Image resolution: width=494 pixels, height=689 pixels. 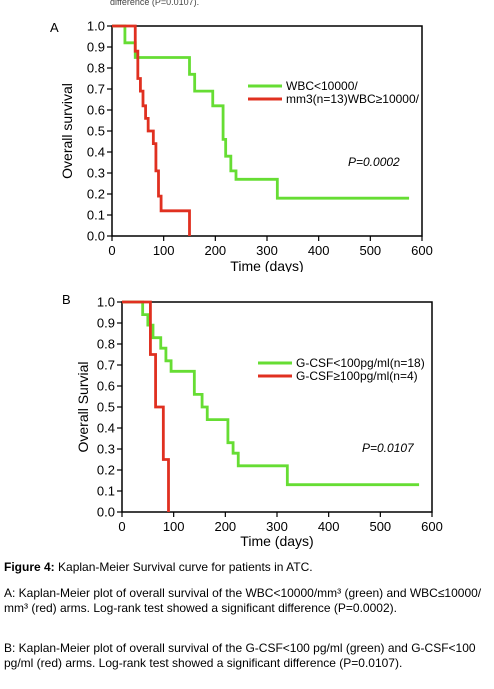 What do you see at coordinates (388, 448) in the screenshot?
I see `p-value-annotation: P=0.0107` at bounding box center [388, 448].